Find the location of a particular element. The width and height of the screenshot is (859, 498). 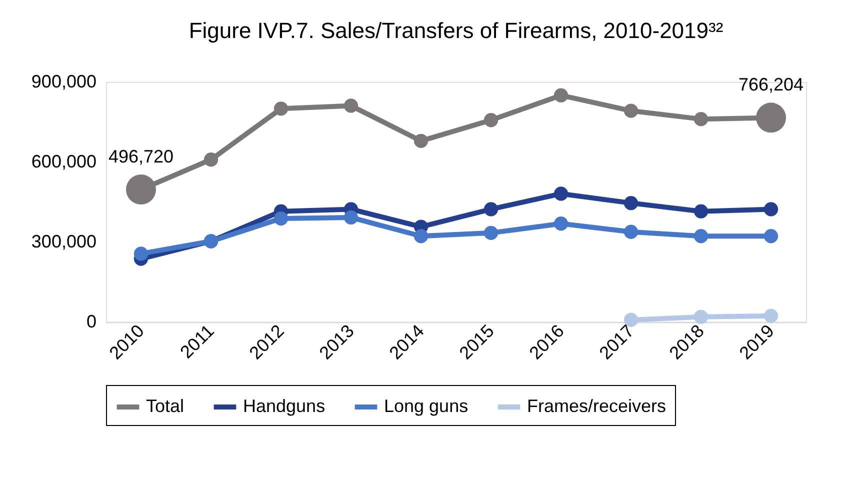

annotation: 496,720 is located at coordinates (141, 156).